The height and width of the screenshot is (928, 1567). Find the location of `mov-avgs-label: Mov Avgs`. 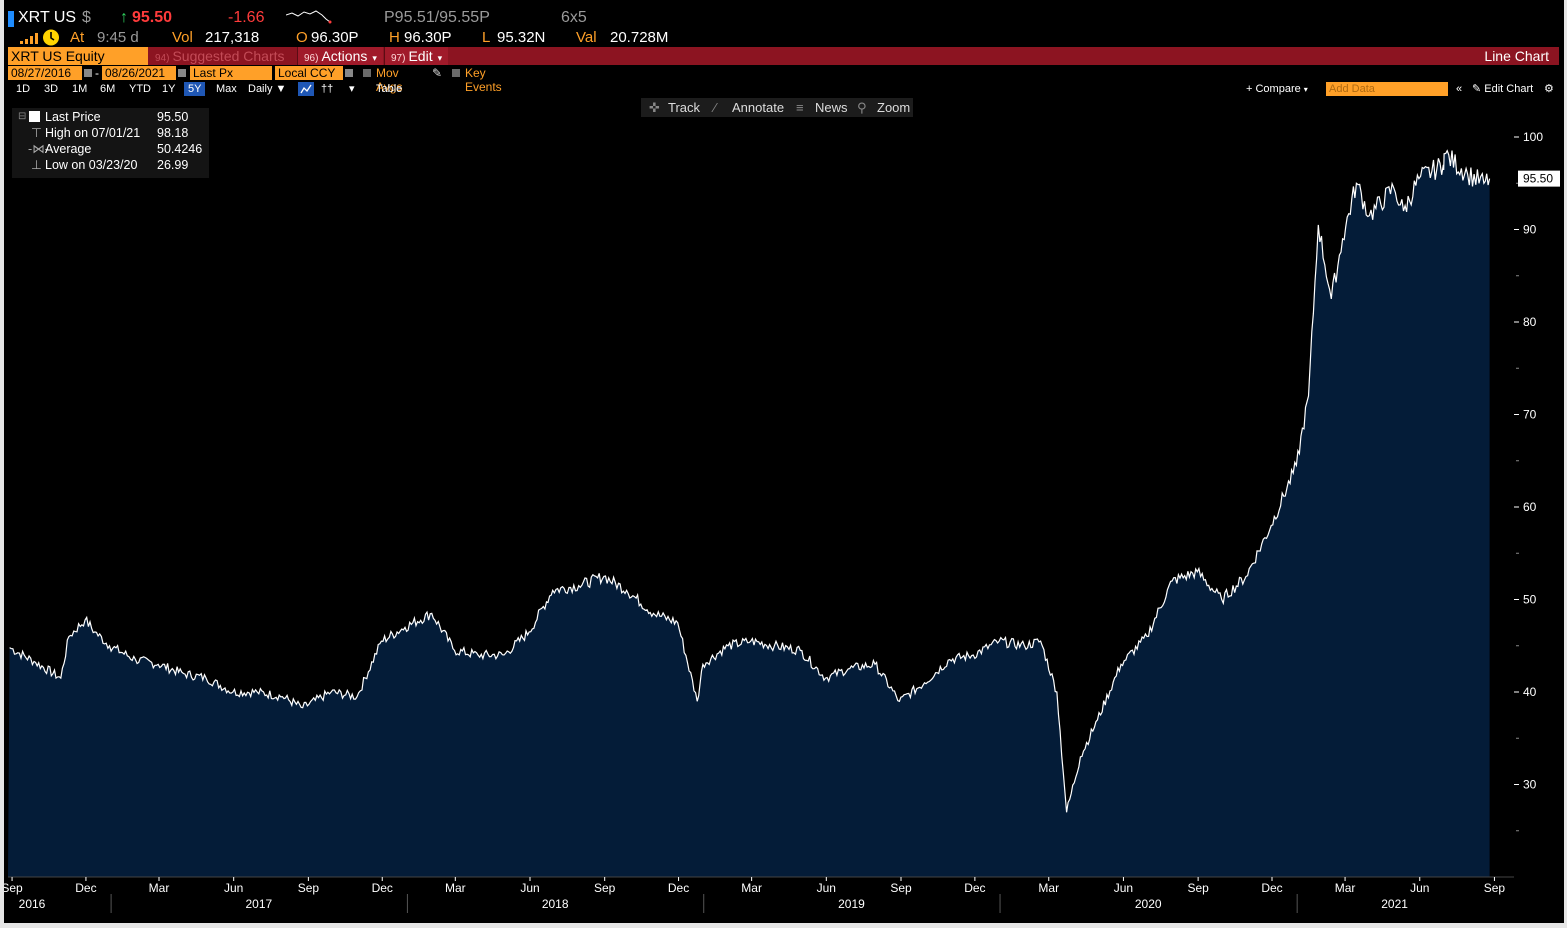

mov-avgs-label: Mov Avgs is located at coordinates (389, 80).